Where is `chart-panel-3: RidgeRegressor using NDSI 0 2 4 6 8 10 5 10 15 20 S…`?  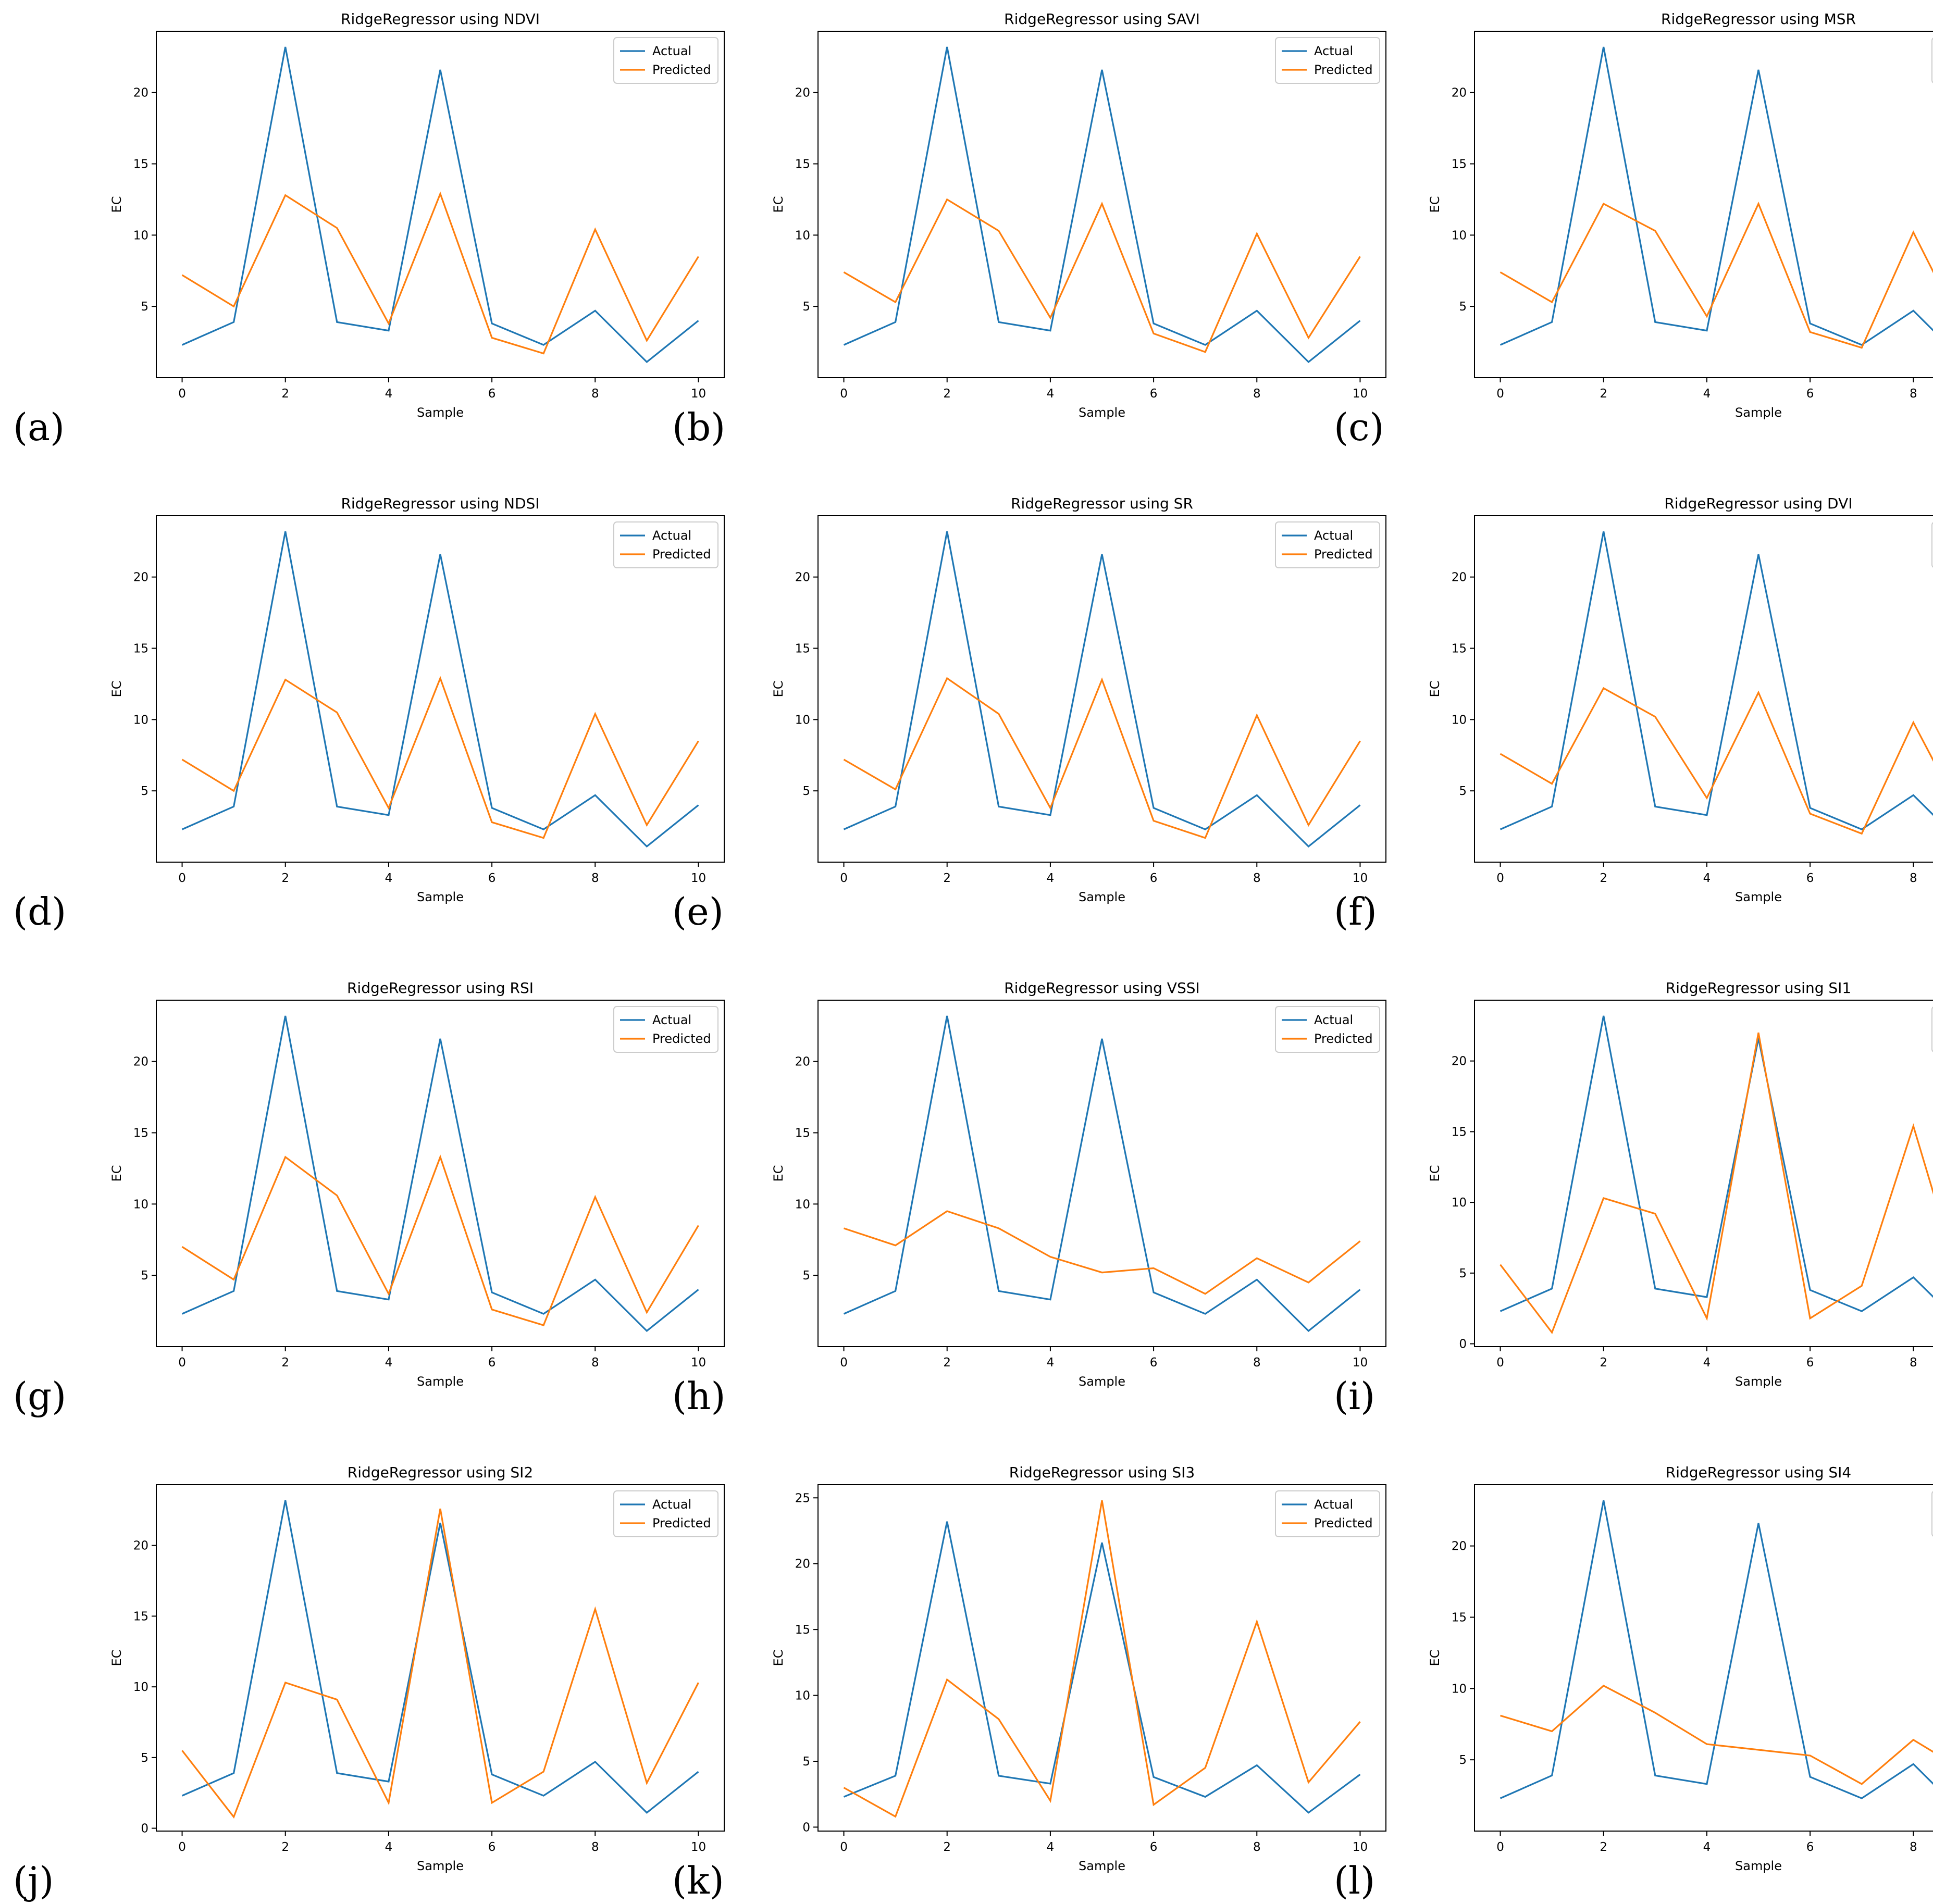 chart-panel-3: RidgeRegressor using NDSI 0 2 4 6 8 10 5 10 15 20 S… is located at coordinates (369, 715).